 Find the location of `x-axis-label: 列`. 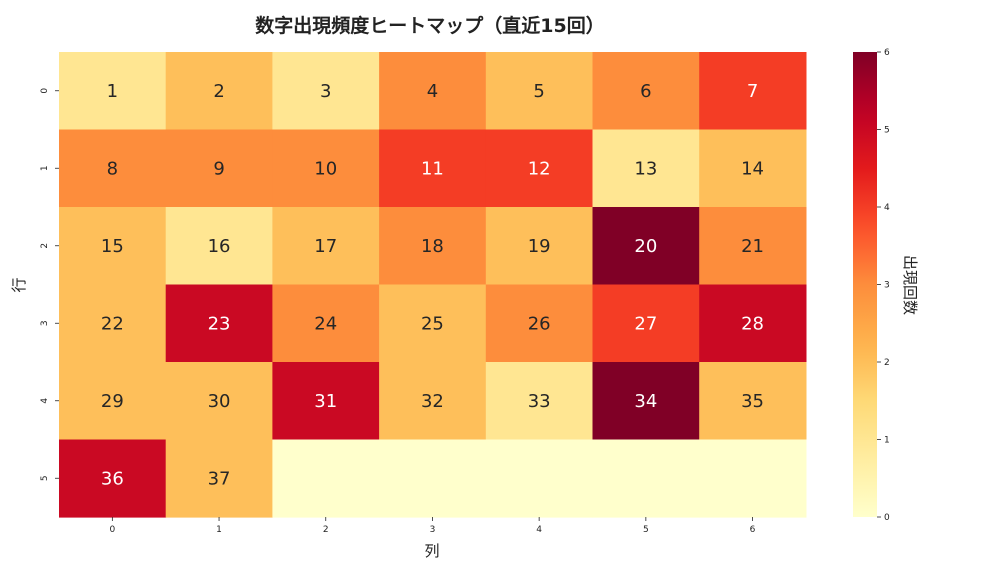

x-axis-label: 列 is located at coordinates (431, 551).